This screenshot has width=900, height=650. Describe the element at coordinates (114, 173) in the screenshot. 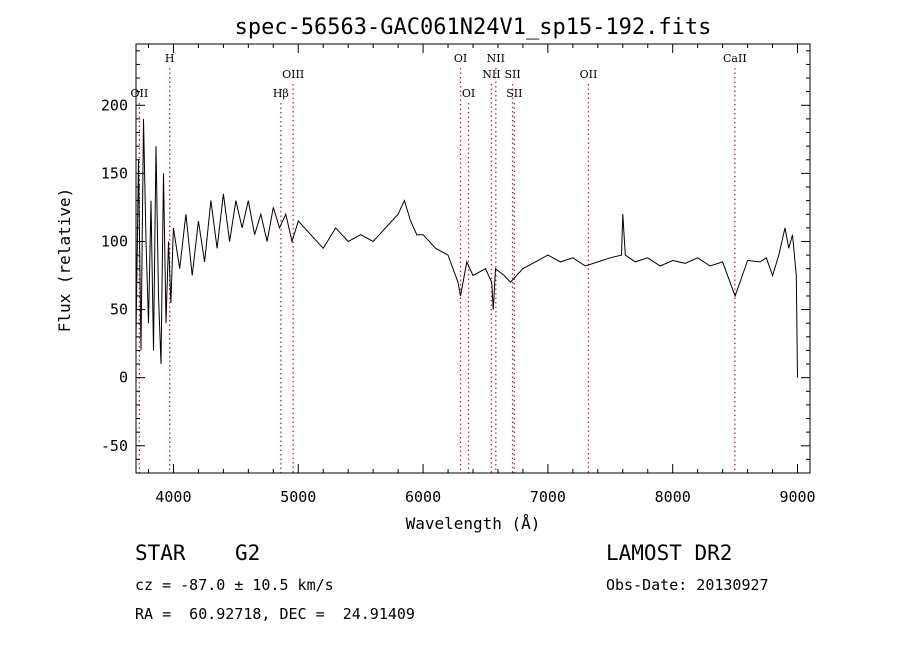

I see `y-tick-label-4: 150` at that location.